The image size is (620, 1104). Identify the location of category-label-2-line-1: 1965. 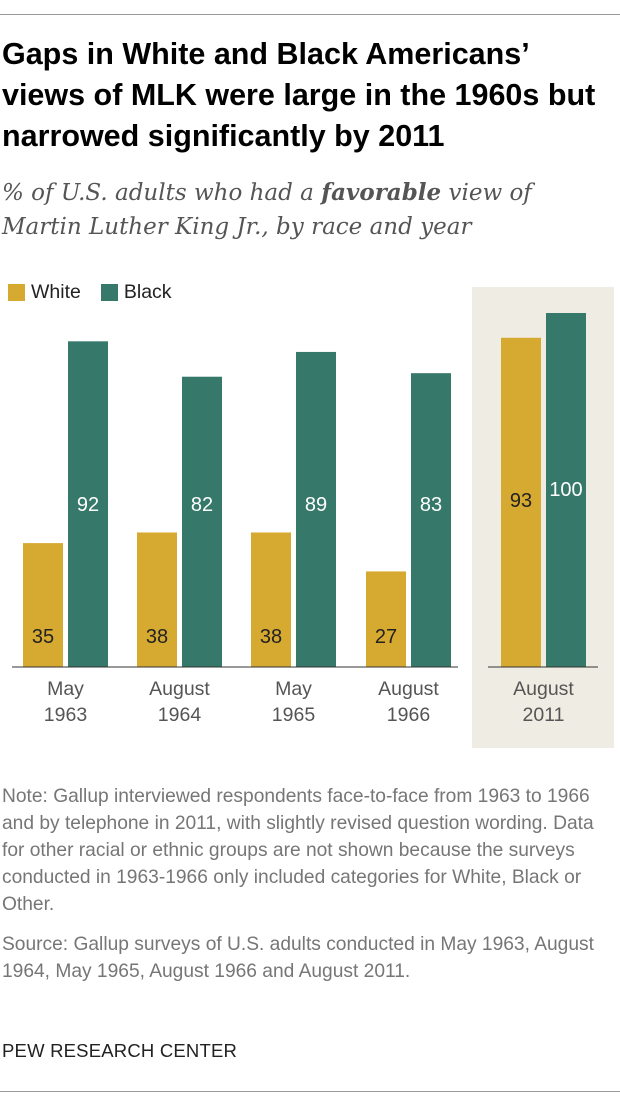
(294, 715).